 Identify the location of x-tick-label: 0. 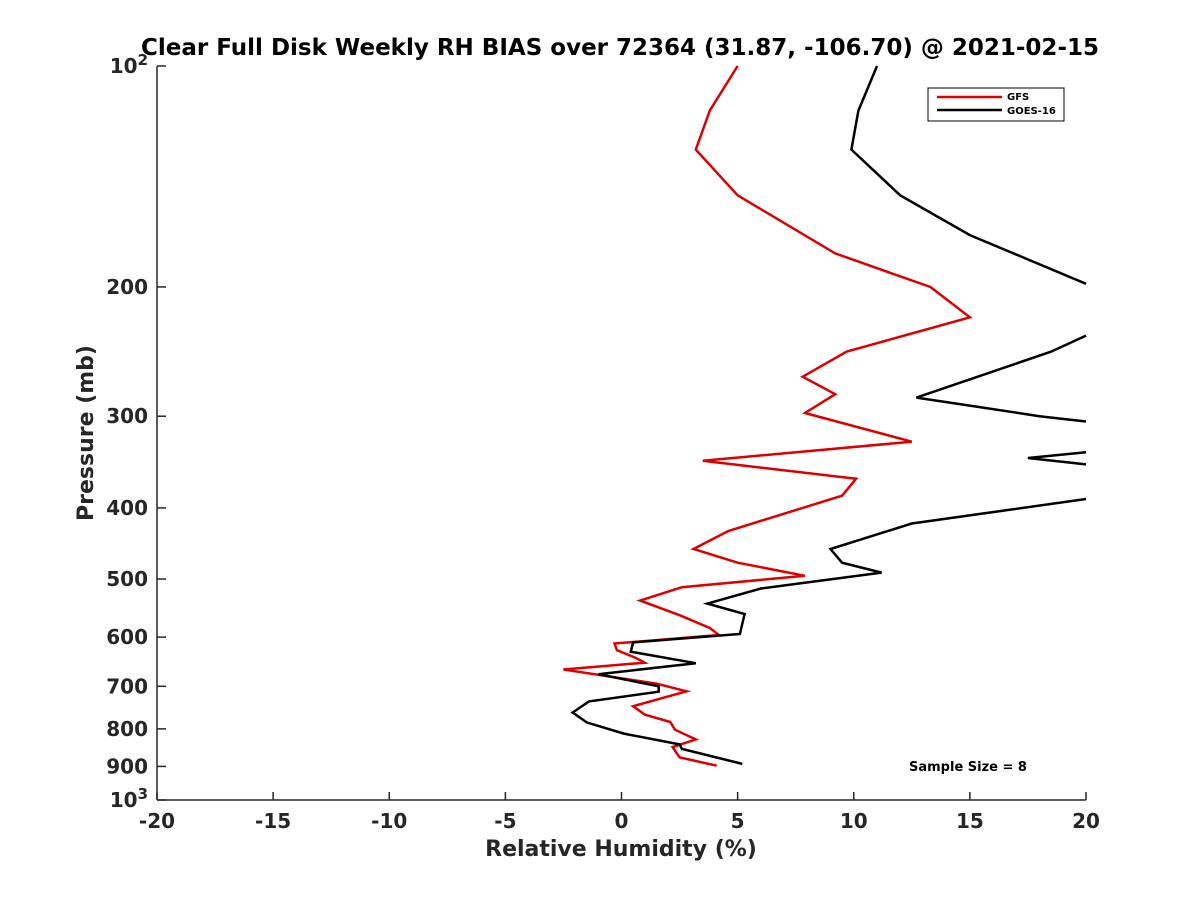
(622, 821).